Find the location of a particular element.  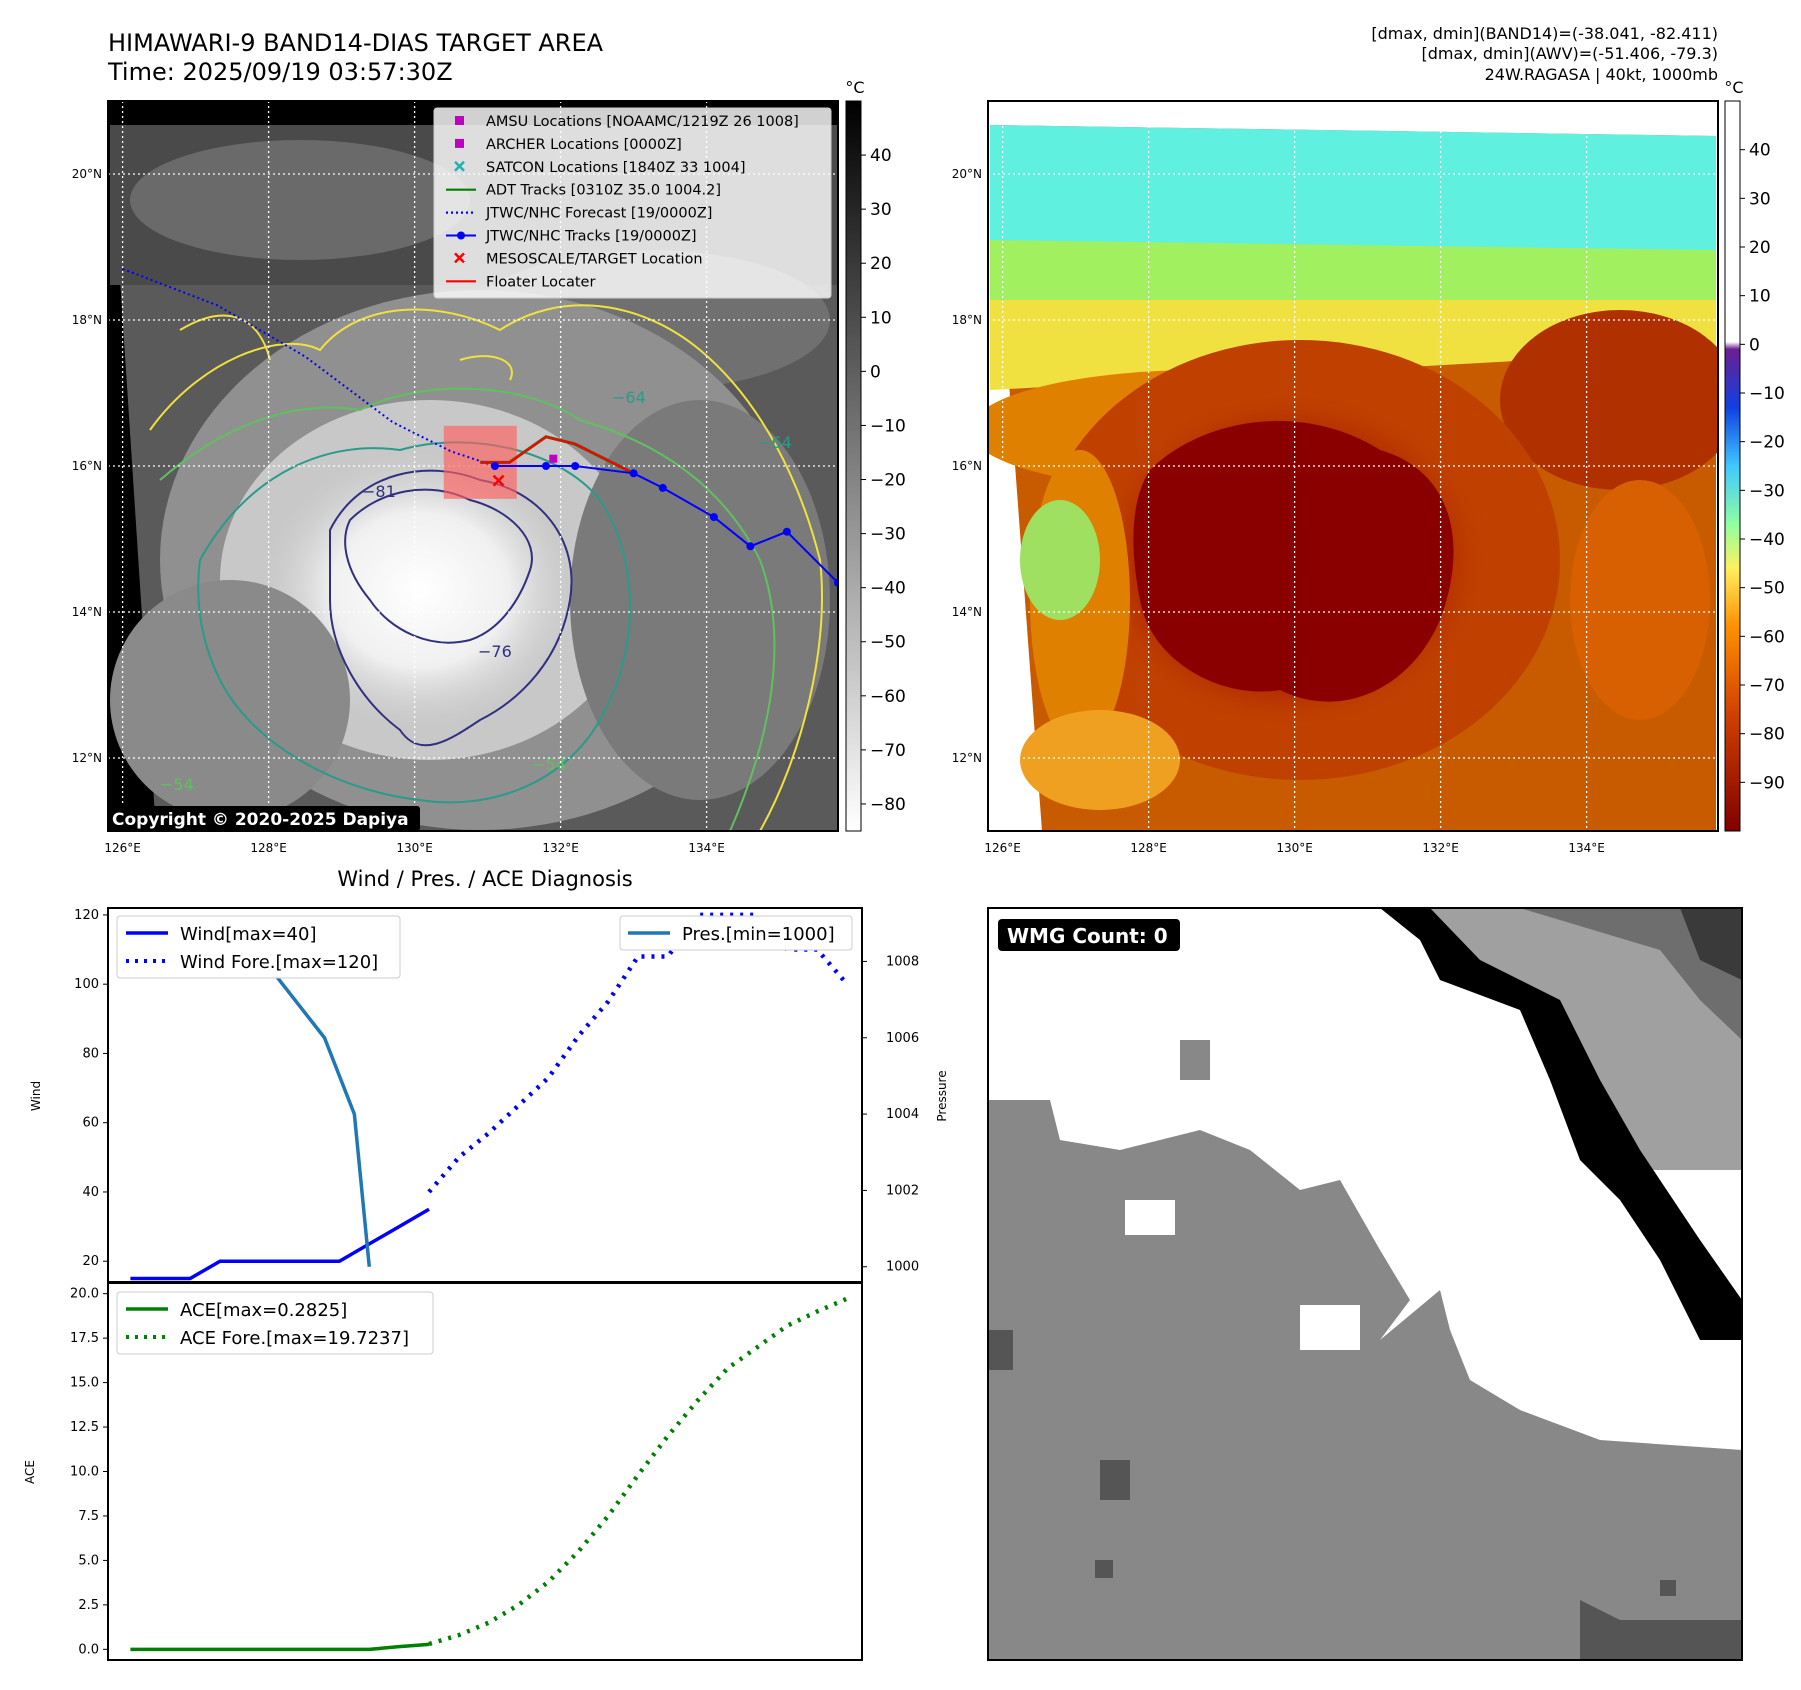

legend-label: JTWC/NHC Tracks [19/0000Z] is located at coordinates (591, 237).